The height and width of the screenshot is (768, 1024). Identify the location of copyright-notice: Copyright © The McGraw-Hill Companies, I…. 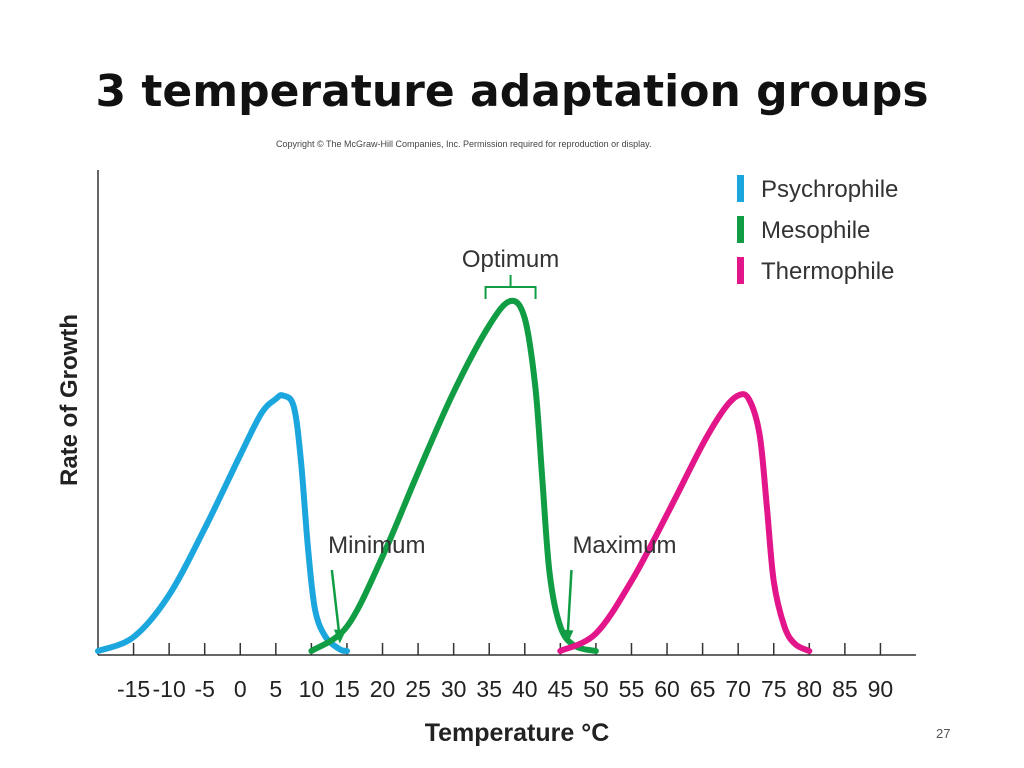
(464, 144).